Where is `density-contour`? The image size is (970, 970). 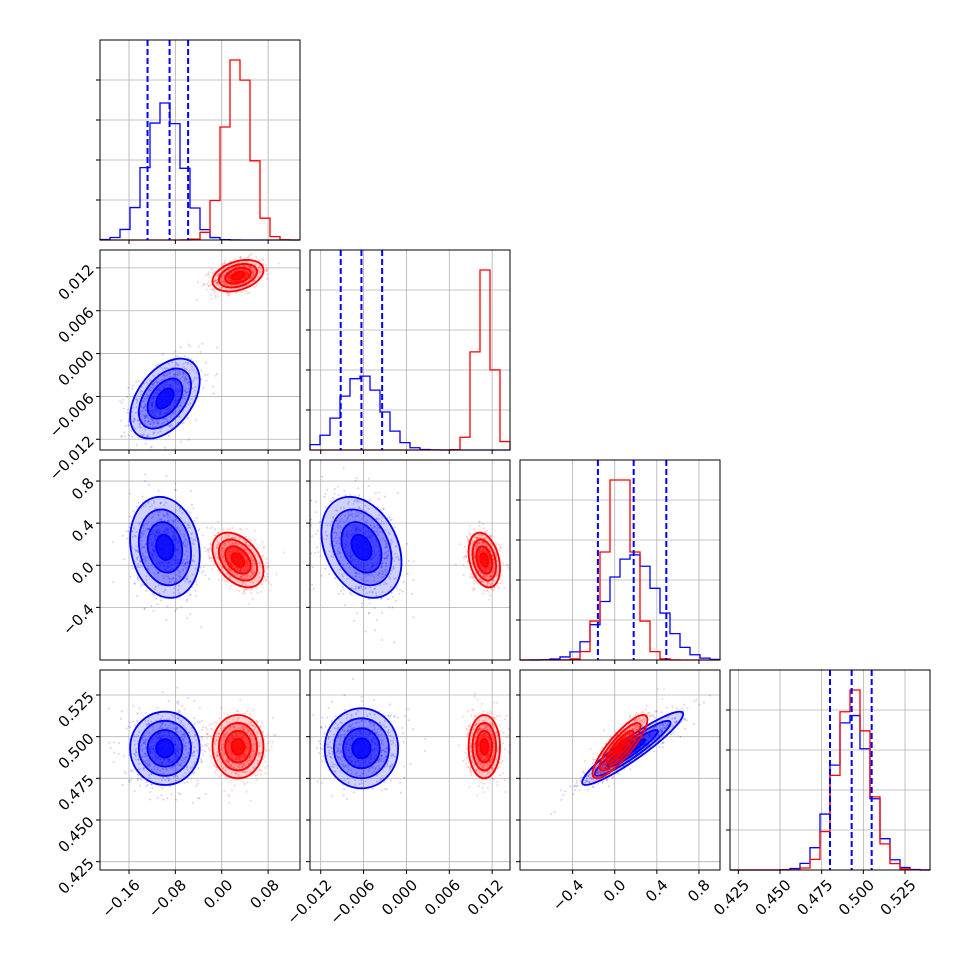
density-contour is located at coordinates (238, 275).